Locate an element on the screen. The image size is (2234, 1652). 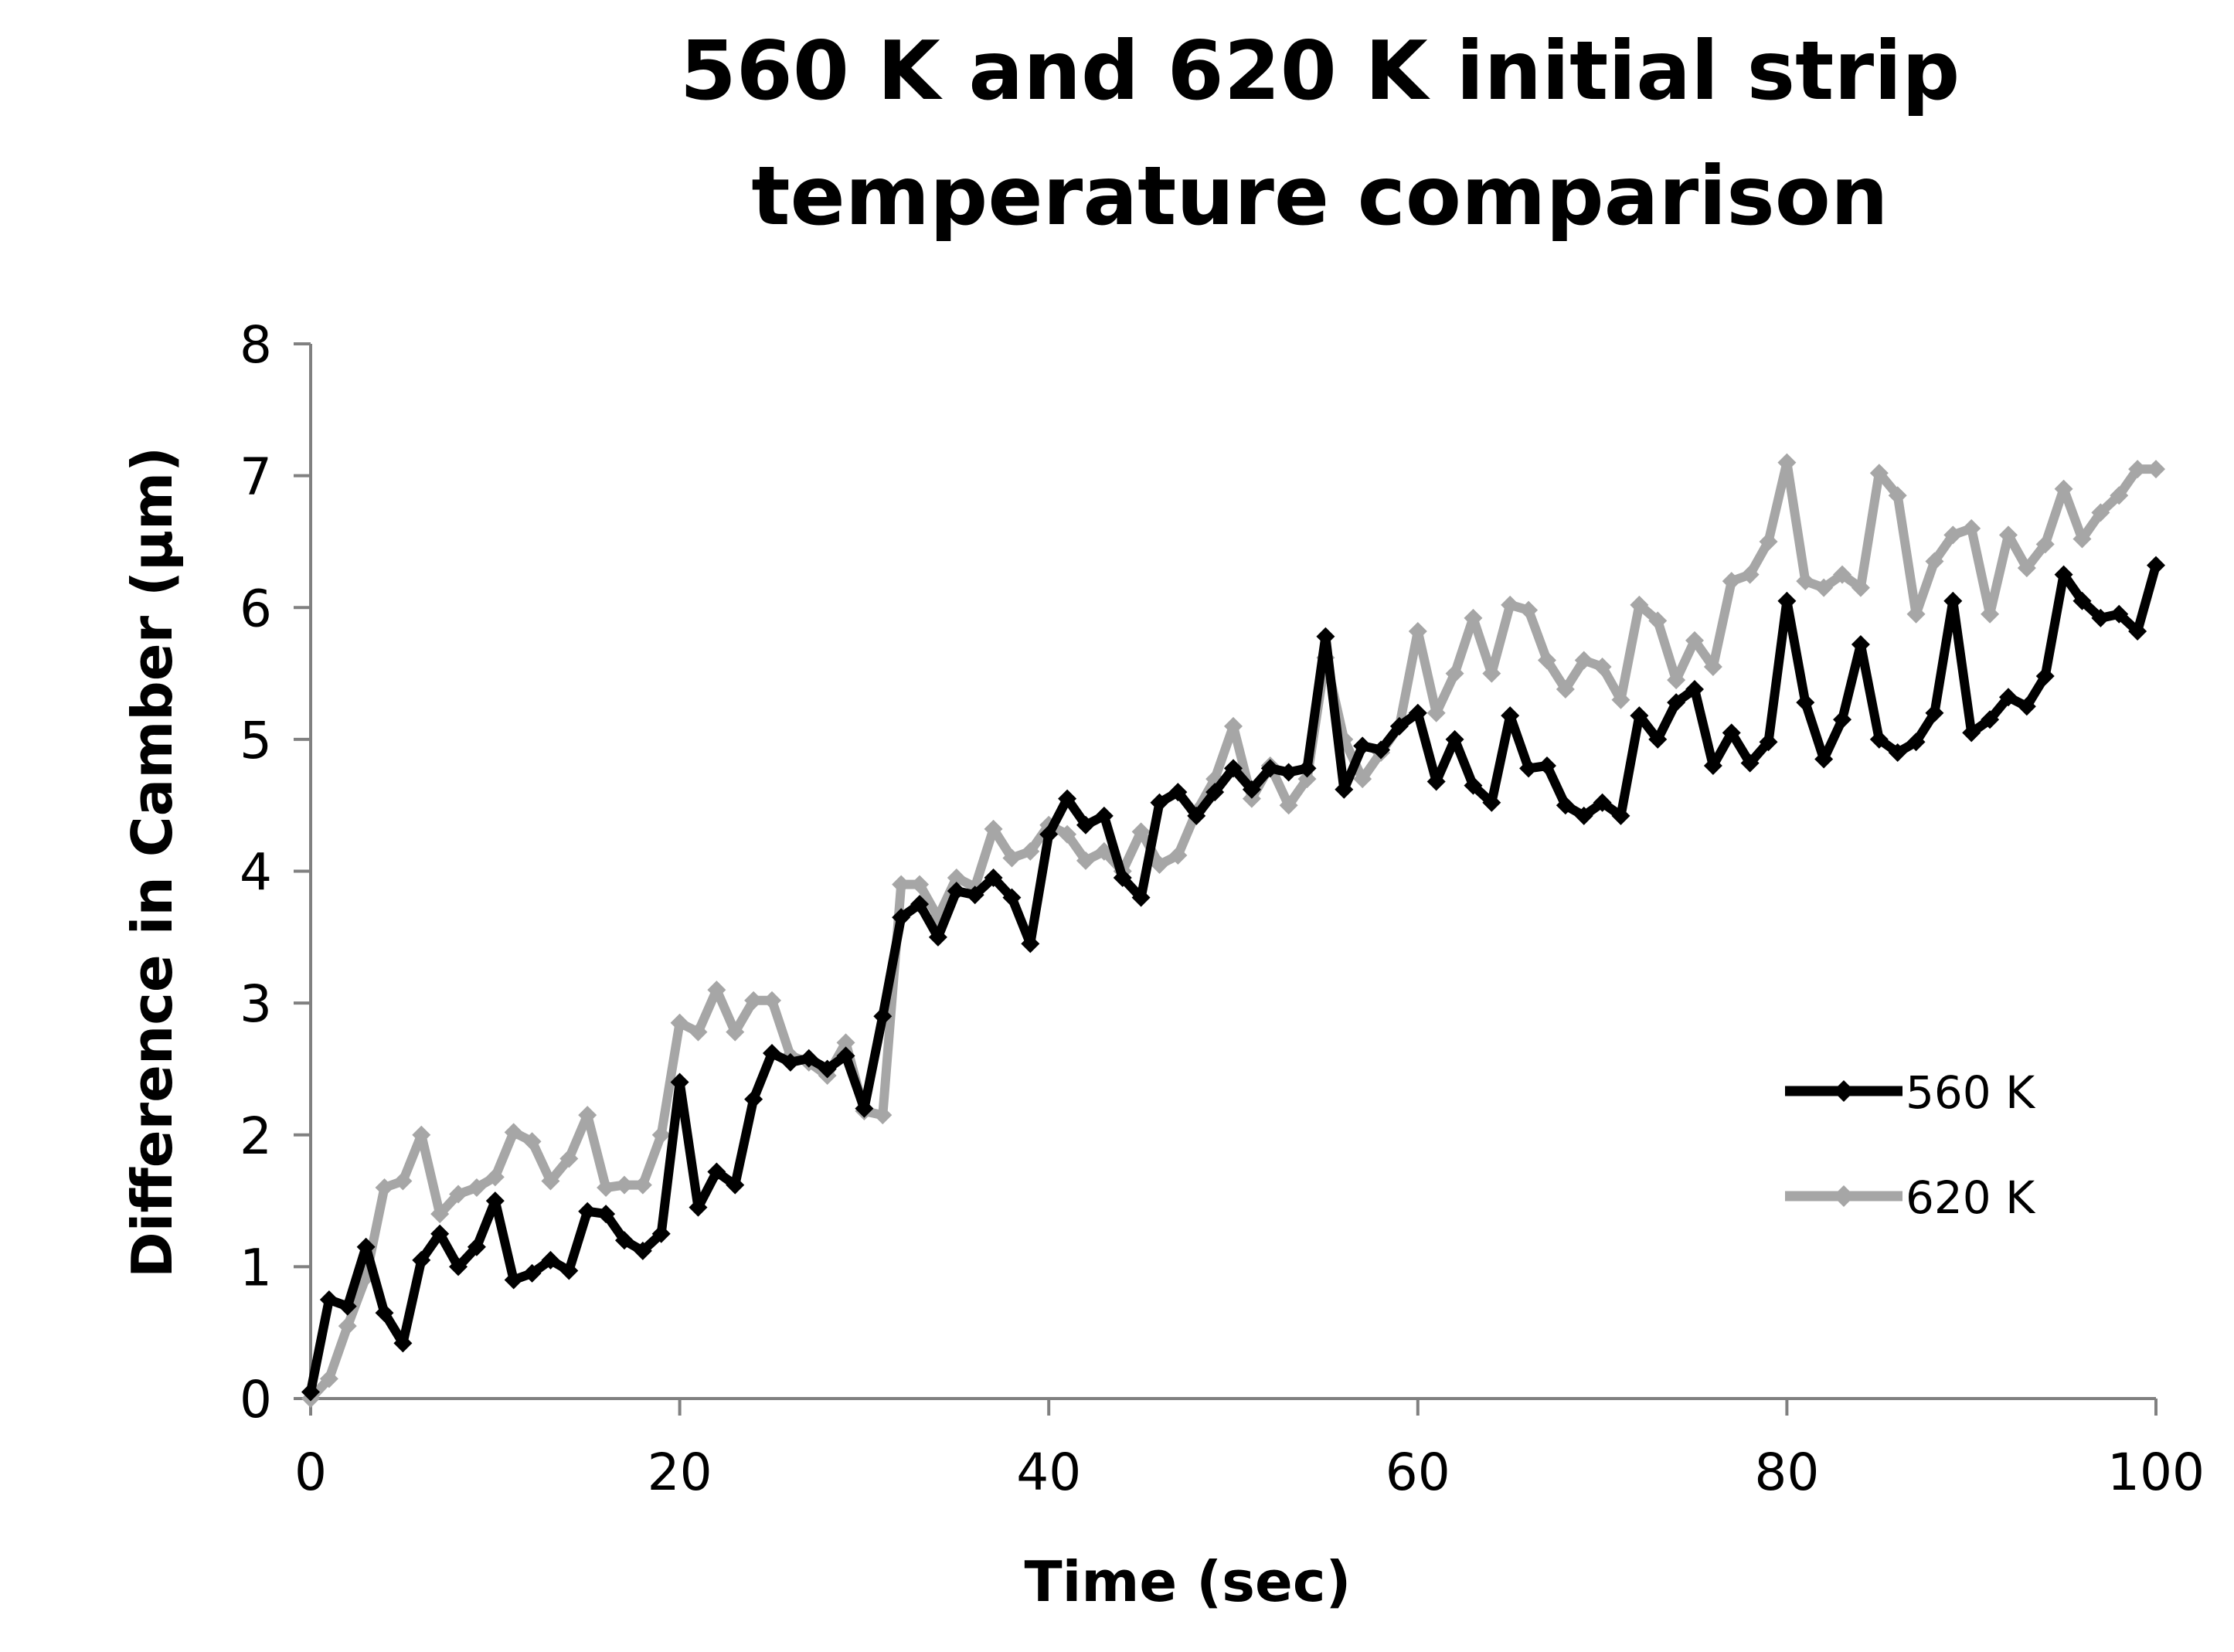
chart-title-line1: 560 K and 620 K initial strip is located at coordinates (1320, 71).